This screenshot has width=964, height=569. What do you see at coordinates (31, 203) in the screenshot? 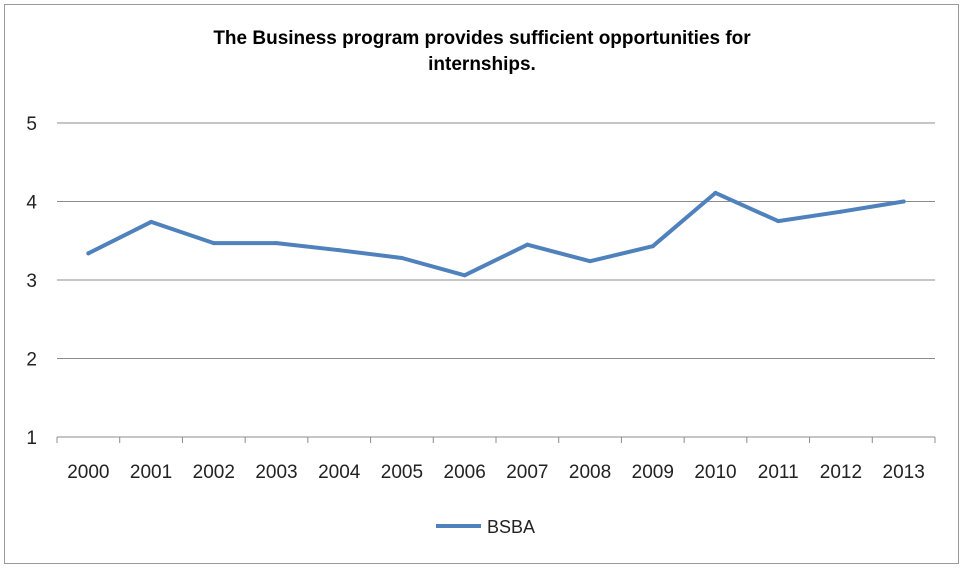
I see `y-tick-label: 4` at bounding box center [31, 203].